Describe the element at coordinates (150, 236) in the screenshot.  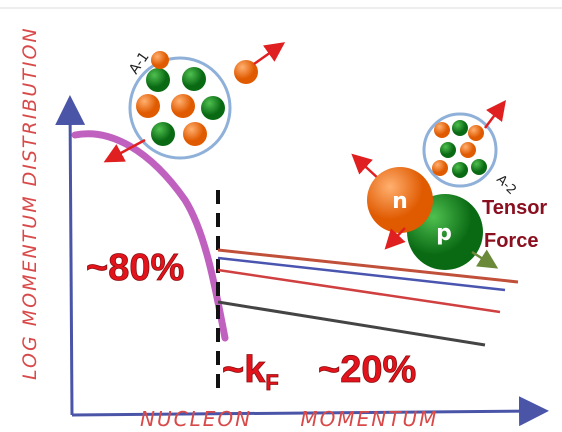
I see `low-momentum-curve` at that location.